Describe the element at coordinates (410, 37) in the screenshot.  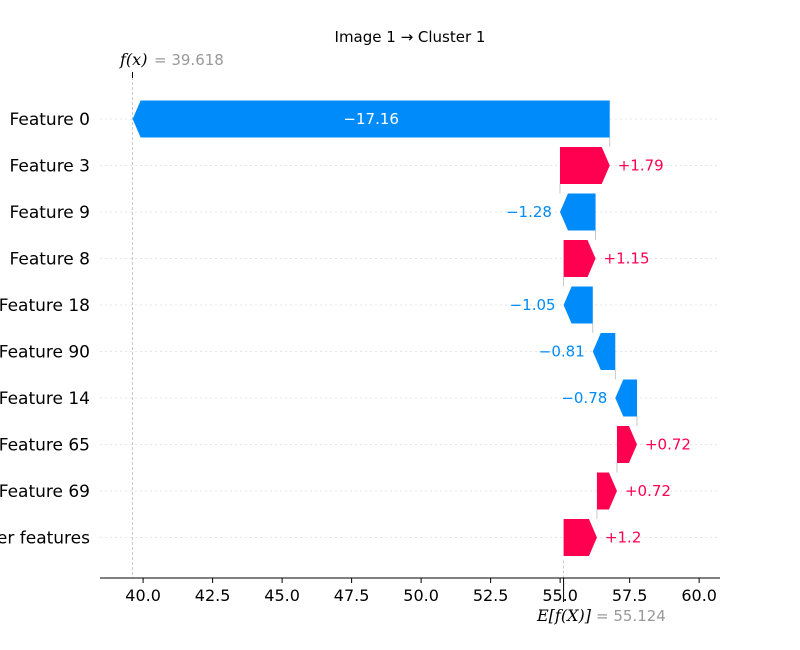
I see `chart-title: Image 1 → Cluster 1` at that location.